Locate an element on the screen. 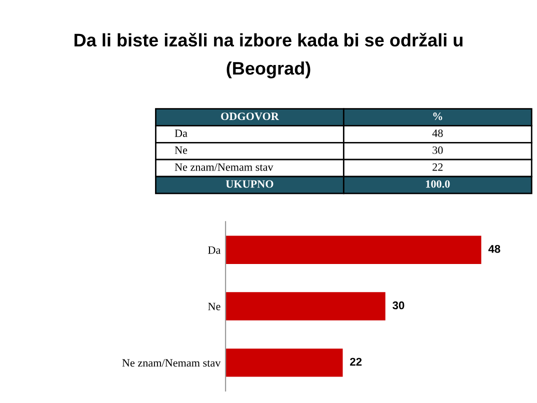 The image size is (537, 403). text: Ne znam/Nemam stav is located at coordinates (224, 167).